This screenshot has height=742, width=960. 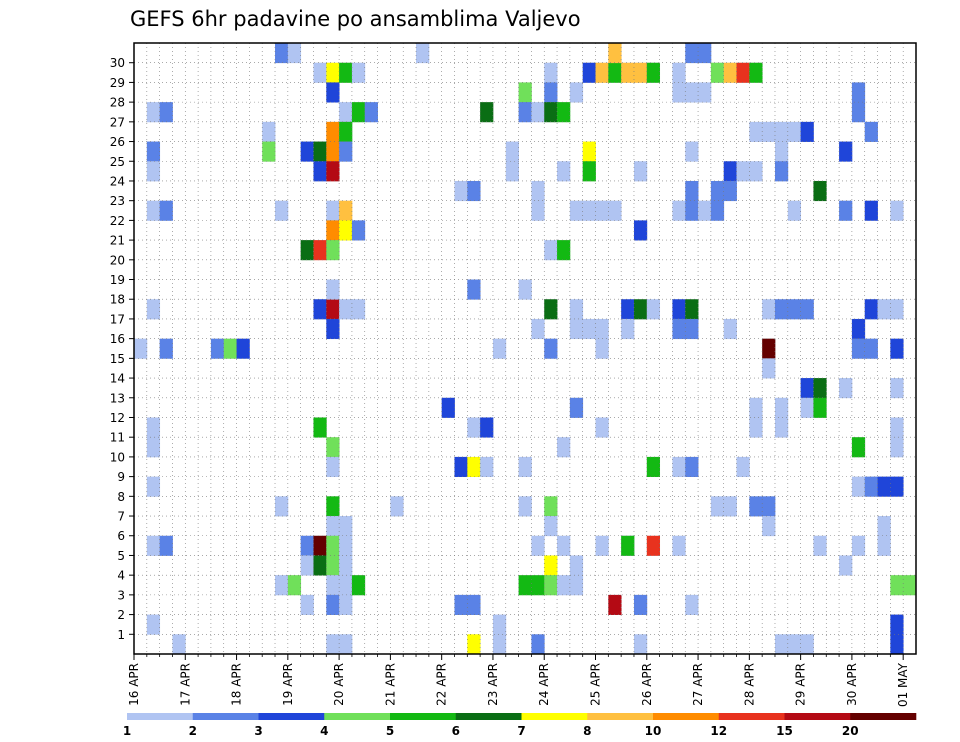 What do you see at coordinates (117, 280) in the screenshot?
I see `y-tick-label: 19` at bounding box center [117, 280].